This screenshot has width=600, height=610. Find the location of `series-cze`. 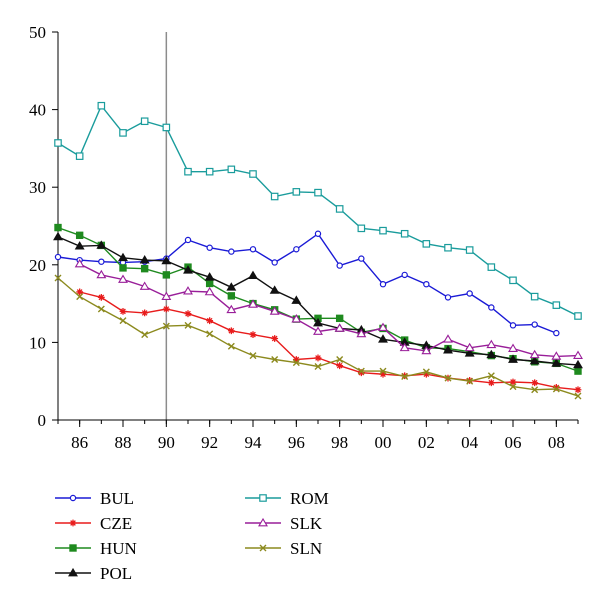

series-cze is located at coordinates (329, 341).